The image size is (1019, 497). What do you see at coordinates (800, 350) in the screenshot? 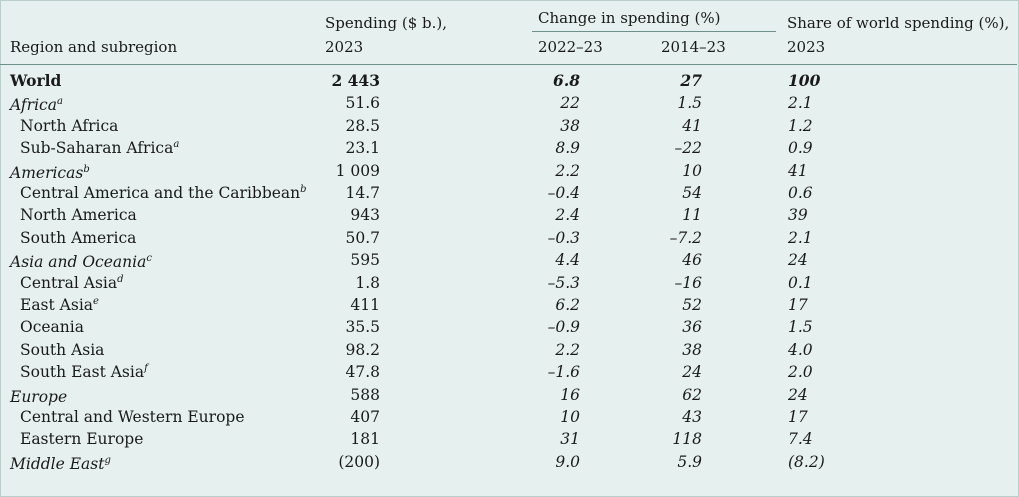
I see `share-value: 4.0` at bounding box center [800, 350].